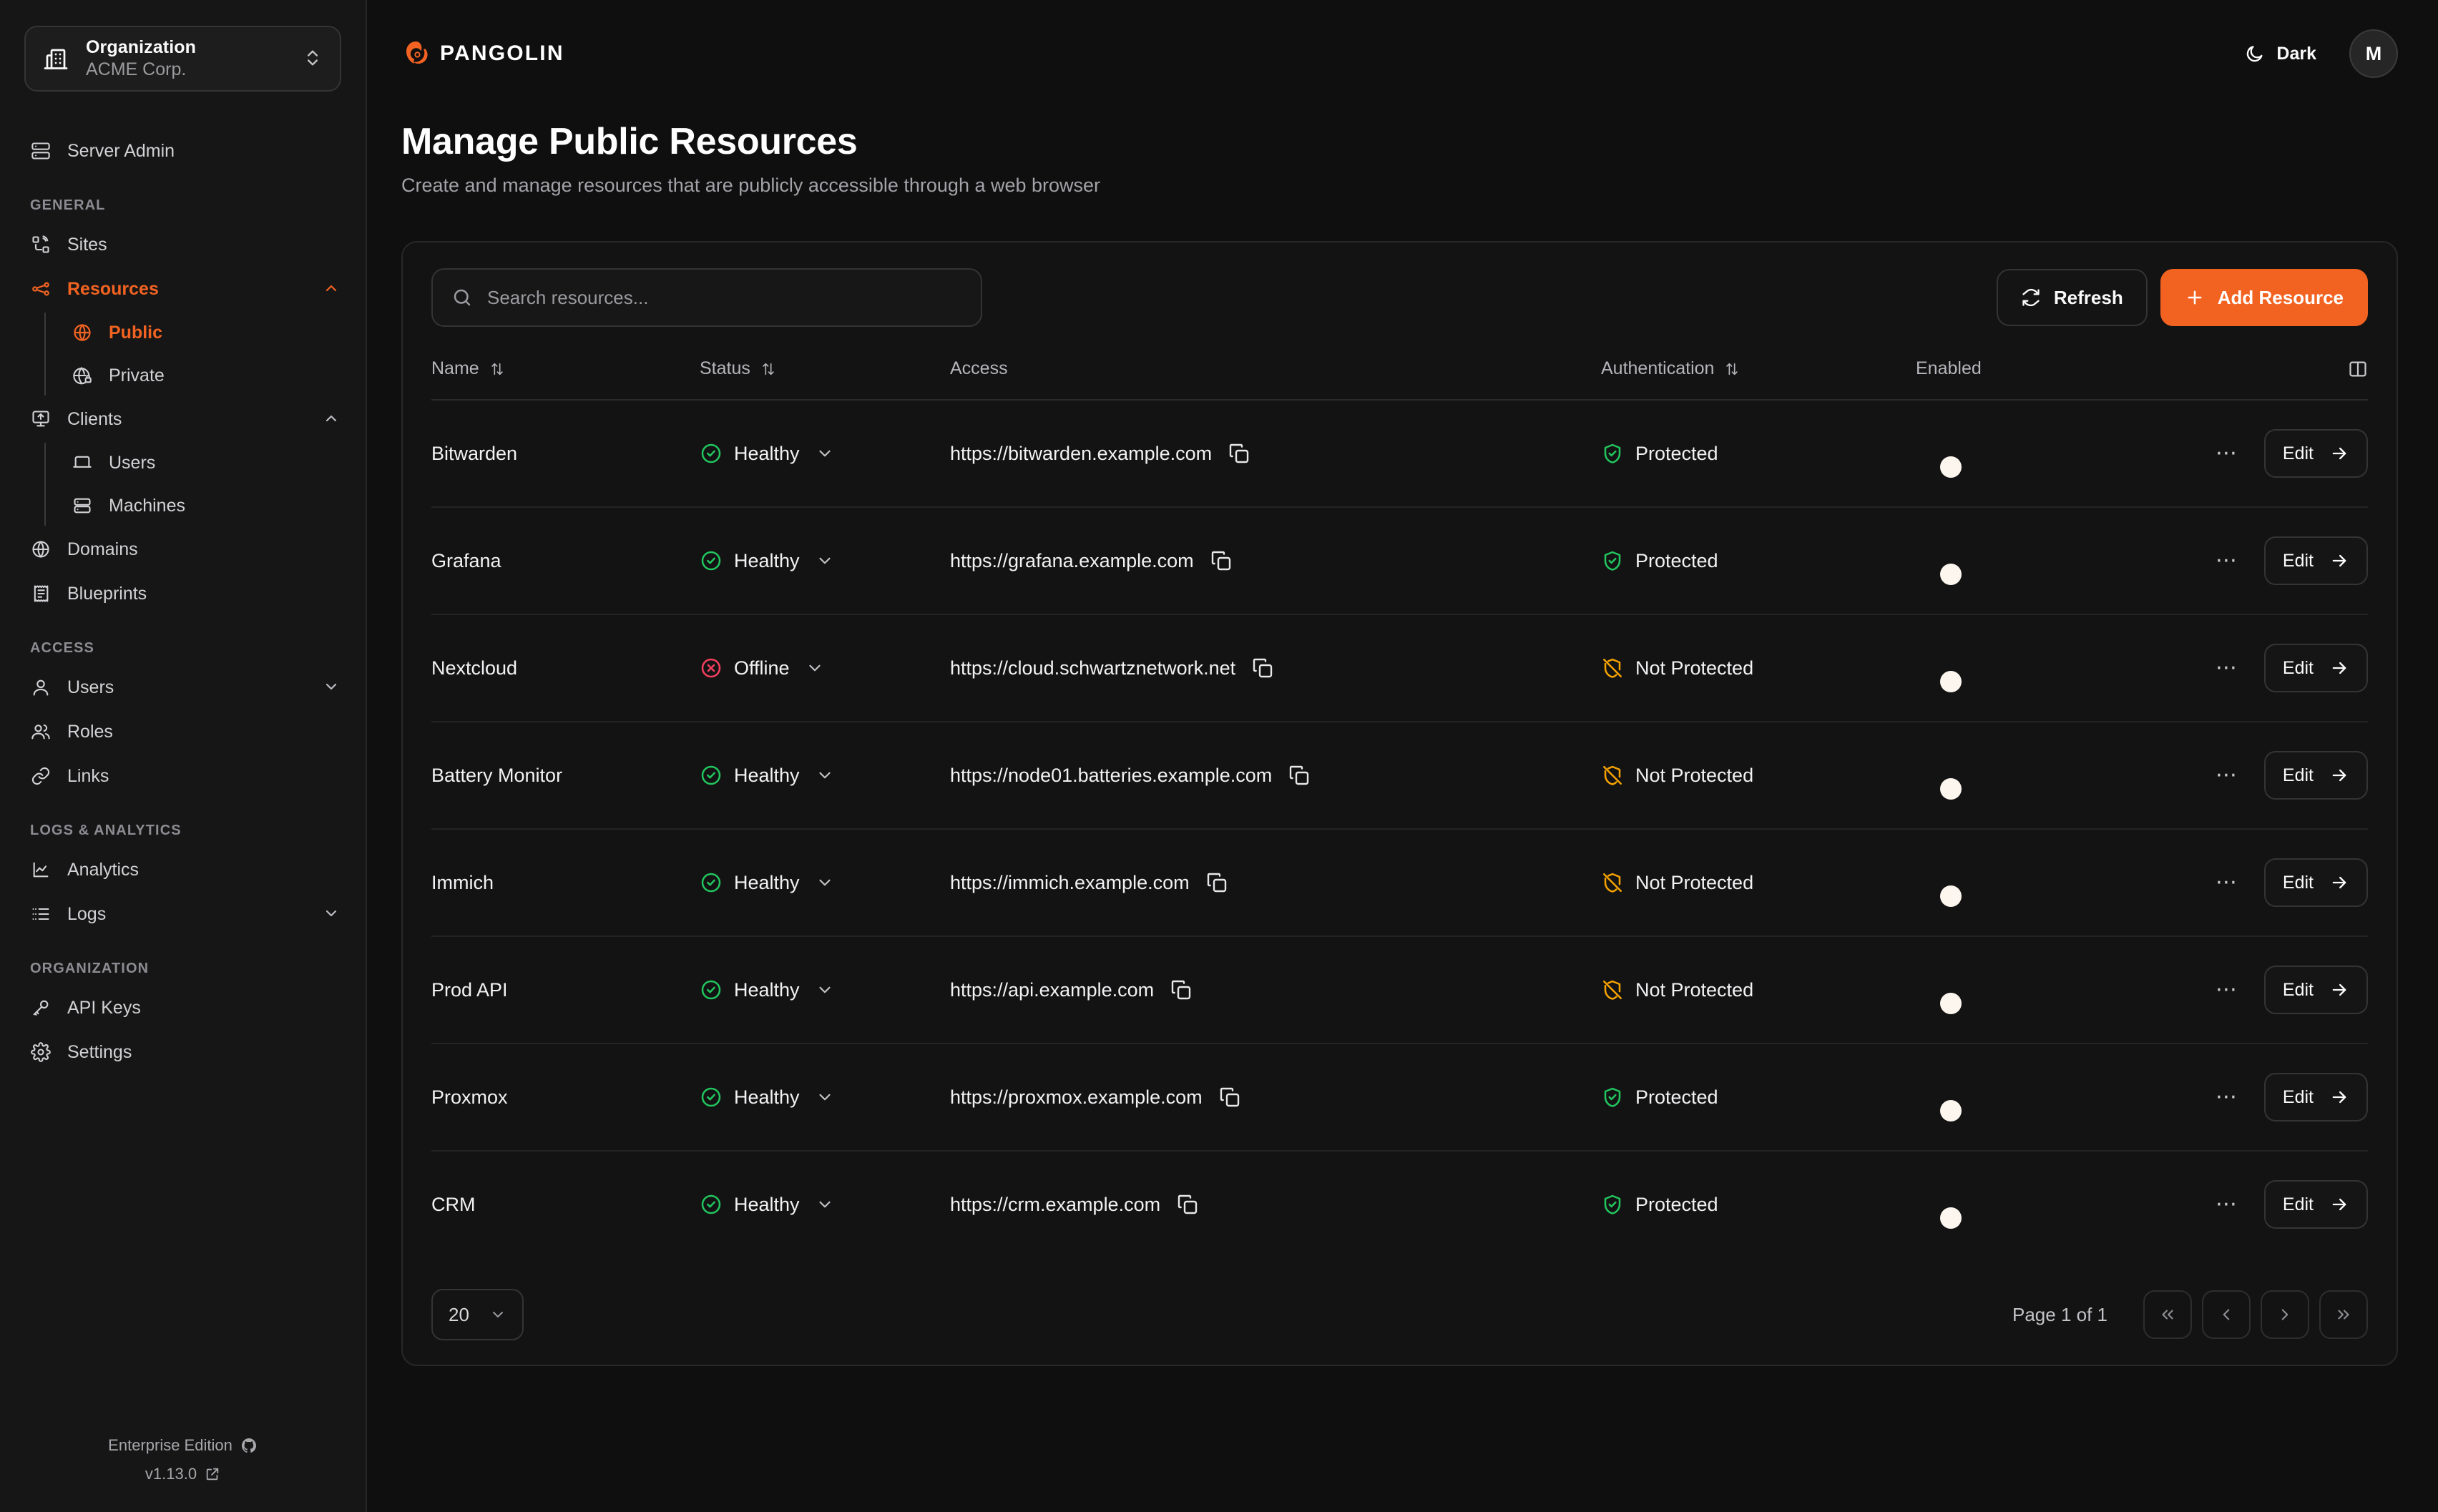  Describe the element at coordinates (183, 732) in the screenshot. I see `sidebar-item-roles: Roles` at that location.